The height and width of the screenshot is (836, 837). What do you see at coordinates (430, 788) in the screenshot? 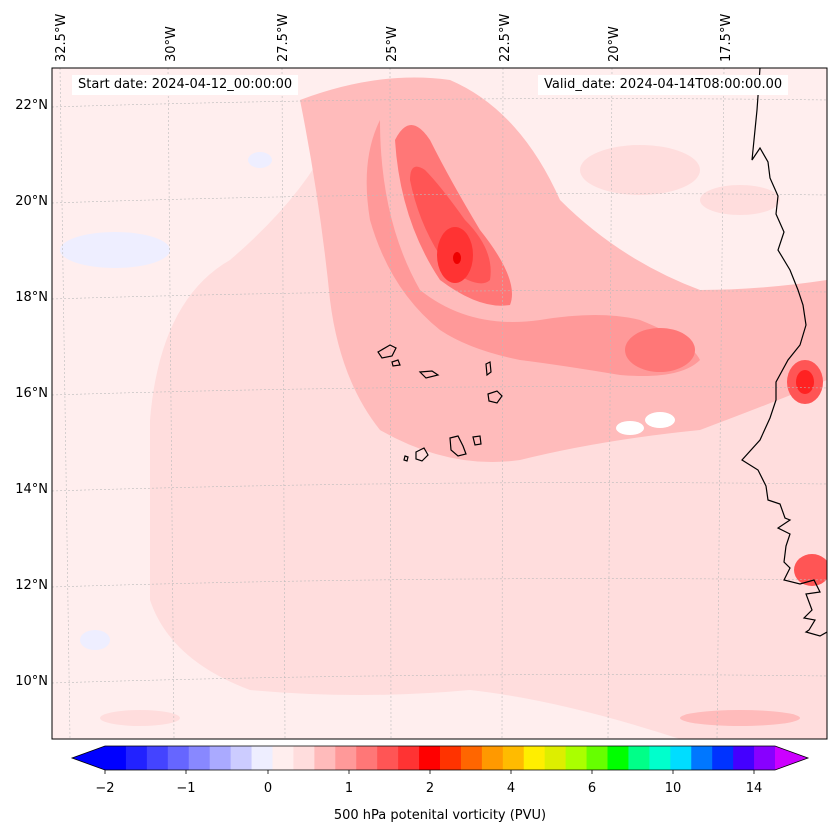
I see `colorbar-tick-label: 2` at bounding box center [430, 788].